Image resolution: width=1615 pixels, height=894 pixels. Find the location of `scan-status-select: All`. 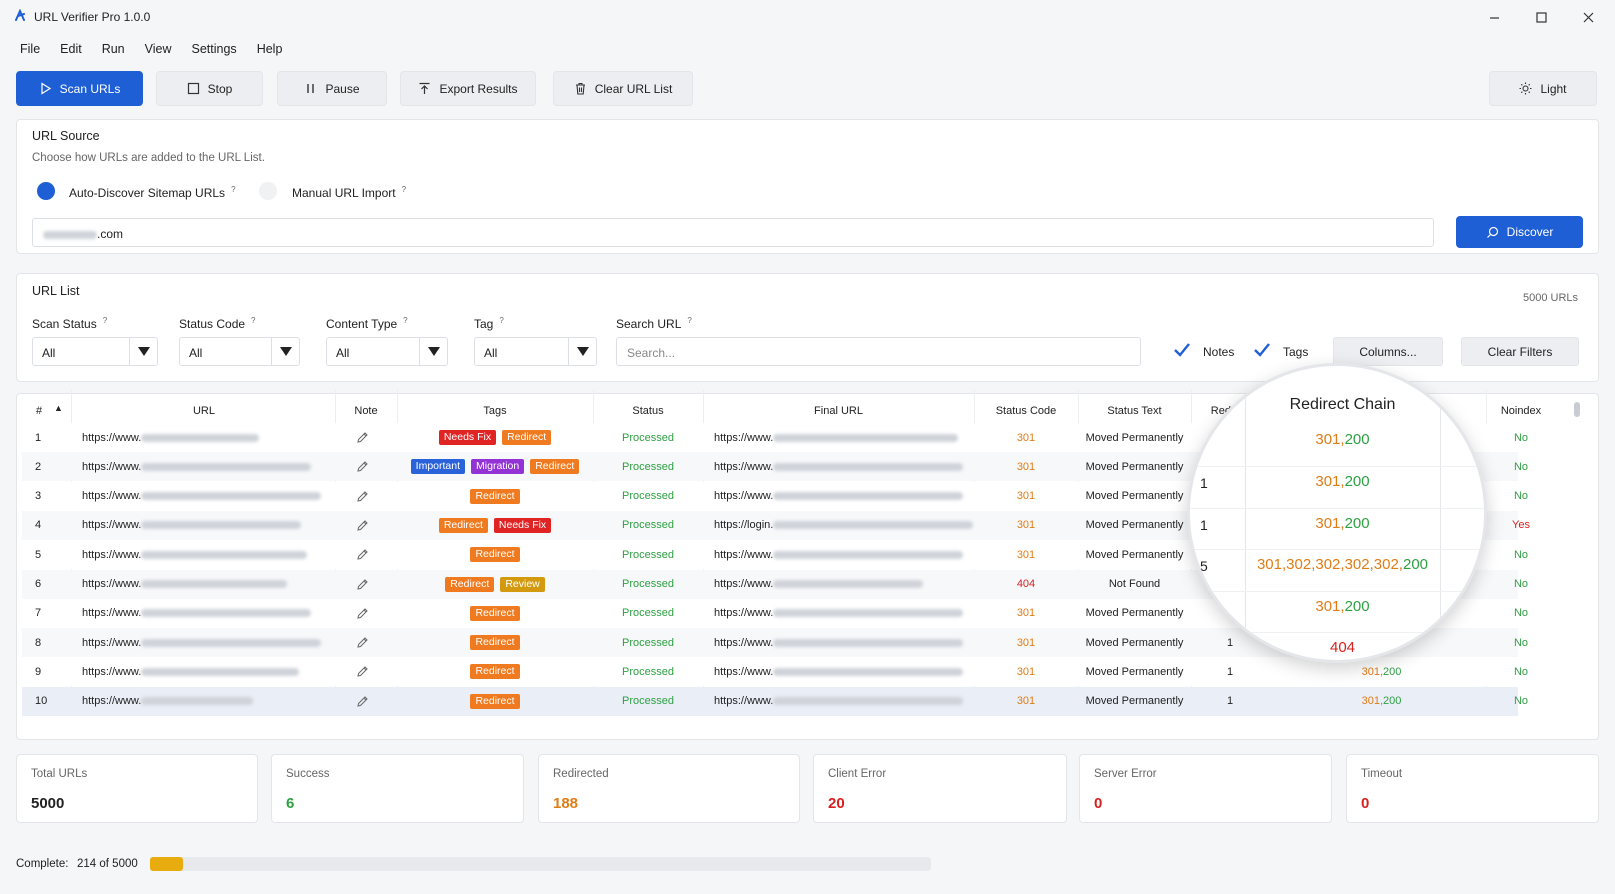

scan-status-select: All is located at coordinates (95, 351).